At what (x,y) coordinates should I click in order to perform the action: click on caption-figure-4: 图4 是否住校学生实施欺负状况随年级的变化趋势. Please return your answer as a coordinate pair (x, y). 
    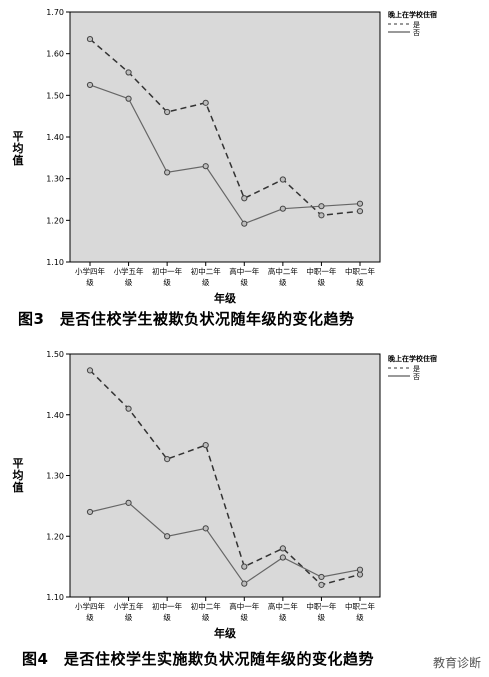
    Looking at the image, I should click on (198, 659).